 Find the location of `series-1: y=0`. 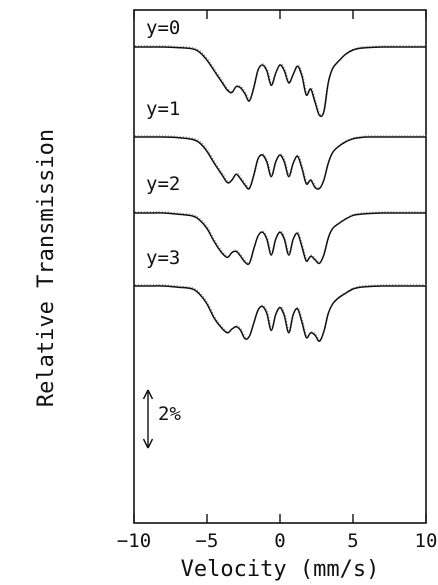

series-1: y=0 is located at coordinates (280, 67).